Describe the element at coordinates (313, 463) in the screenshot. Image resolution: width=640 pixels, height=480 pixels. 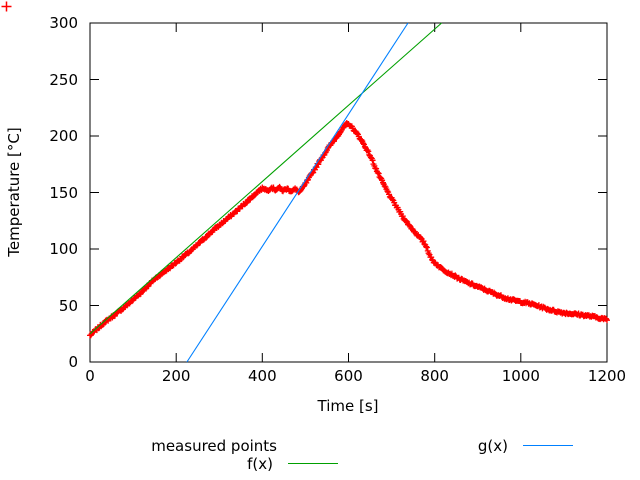
I see `green-line-sample-icon` at that location.